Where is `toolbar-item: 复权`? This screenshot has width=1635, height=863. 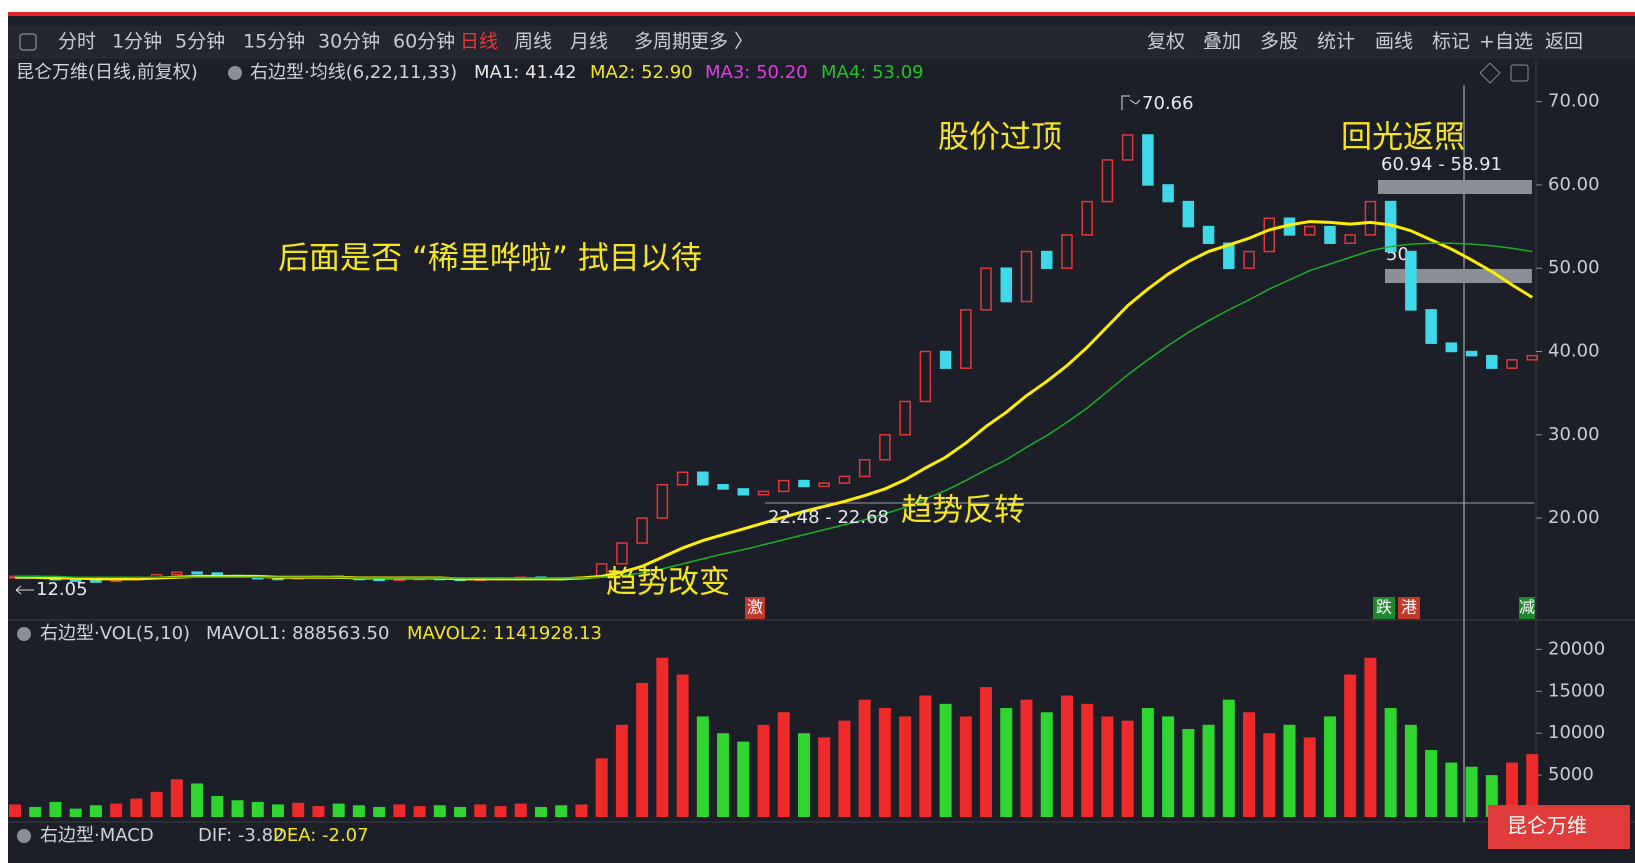 toolbar-item: 复权 is located at coordinates (1166, 42).